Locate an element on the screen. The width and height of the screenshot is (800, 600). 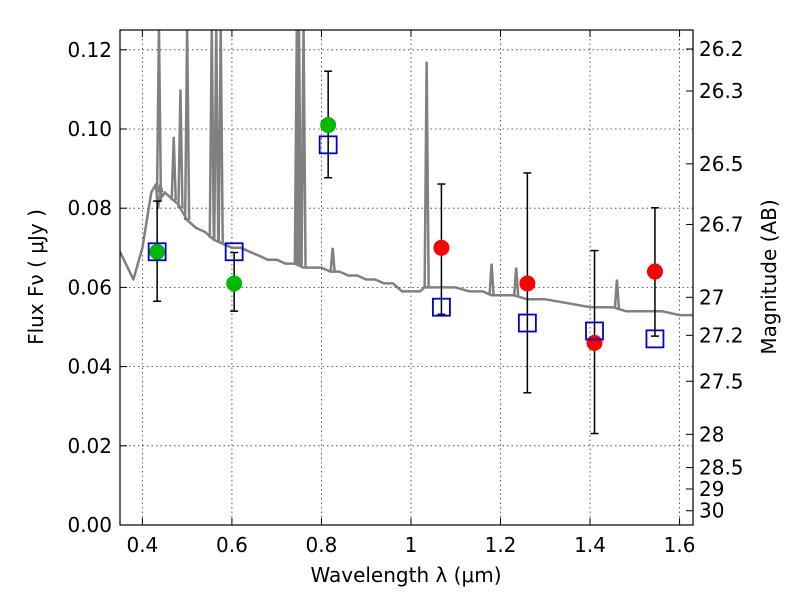
y-tick-label: 0.10 is located at coordinates (89, 129).